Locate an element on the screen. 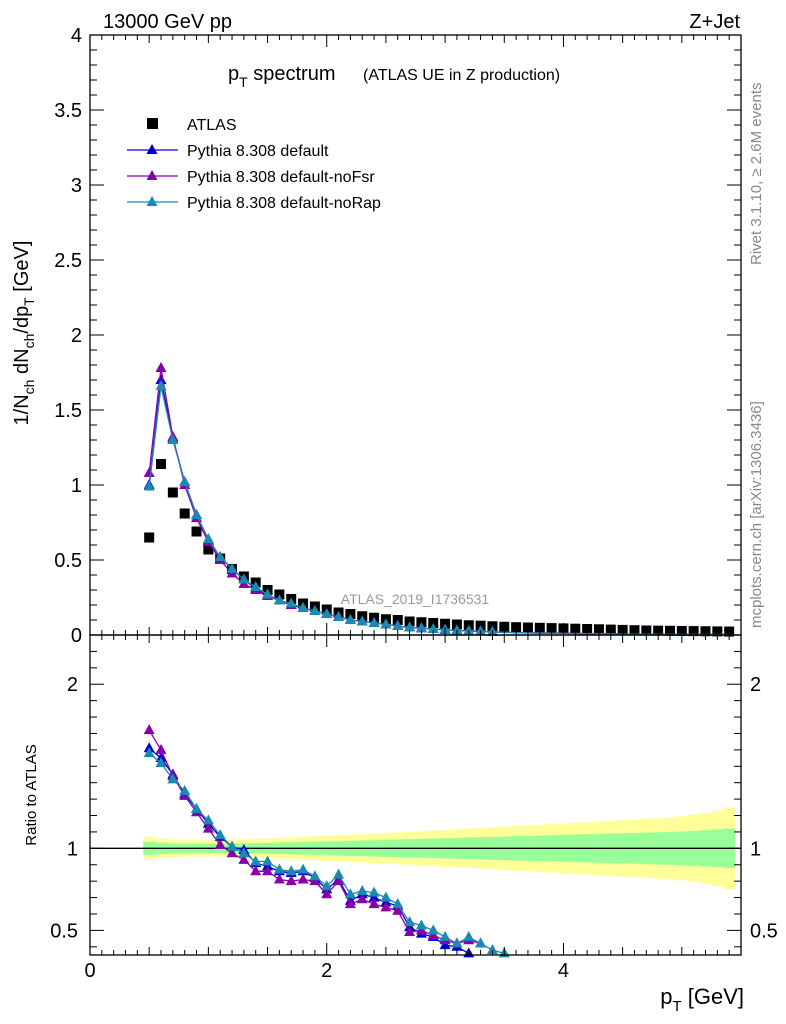 This screenshot has width=786, height=1024. y-tick-label: 2 is located at coordinates (76, 336).